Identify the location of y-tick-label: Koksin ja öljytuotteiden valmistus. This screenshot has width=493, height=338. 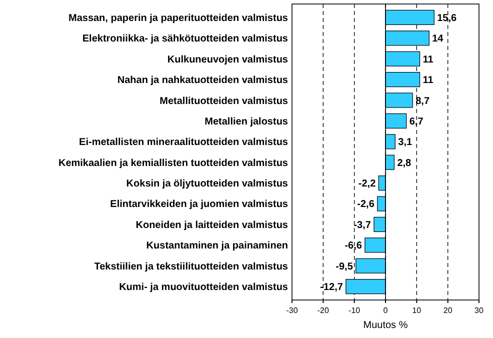
(207, 184).